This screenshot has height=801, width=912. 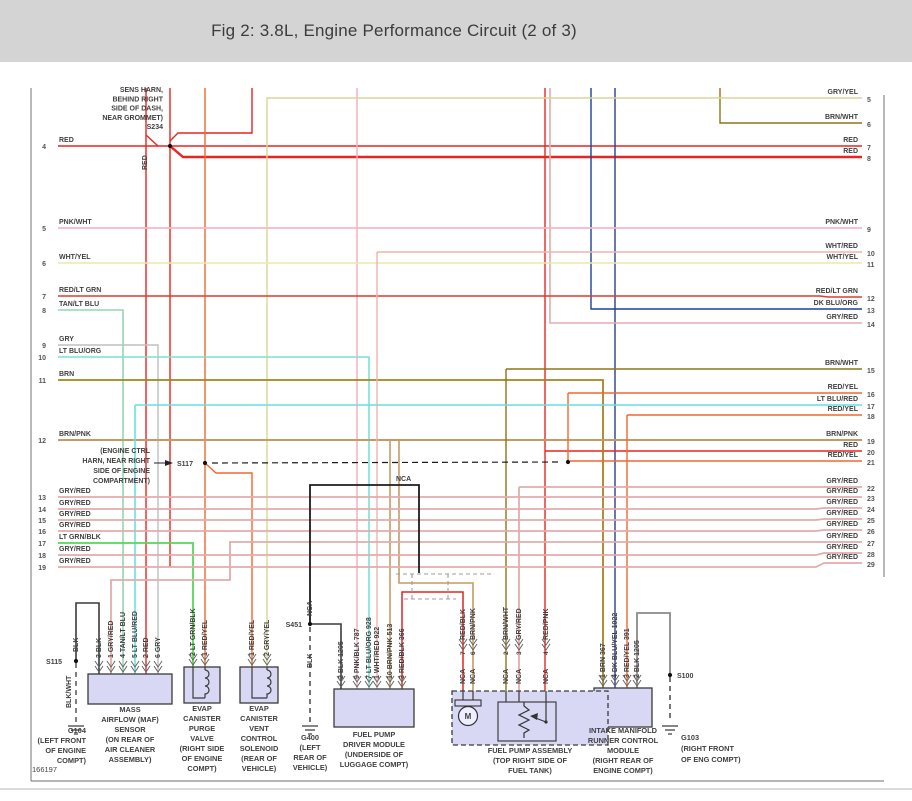 I want to click on row-number: 19, so click(x=42, y=568).